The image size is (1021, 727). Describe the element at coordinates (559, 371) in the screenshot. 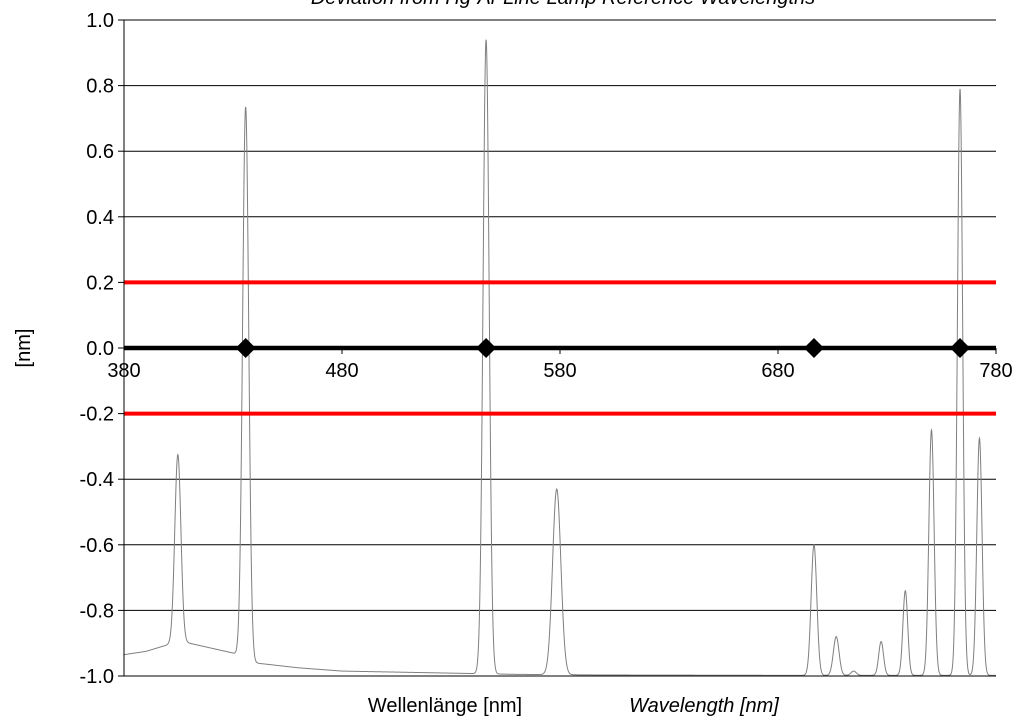

I see `x-tick-label: 580` at that location.